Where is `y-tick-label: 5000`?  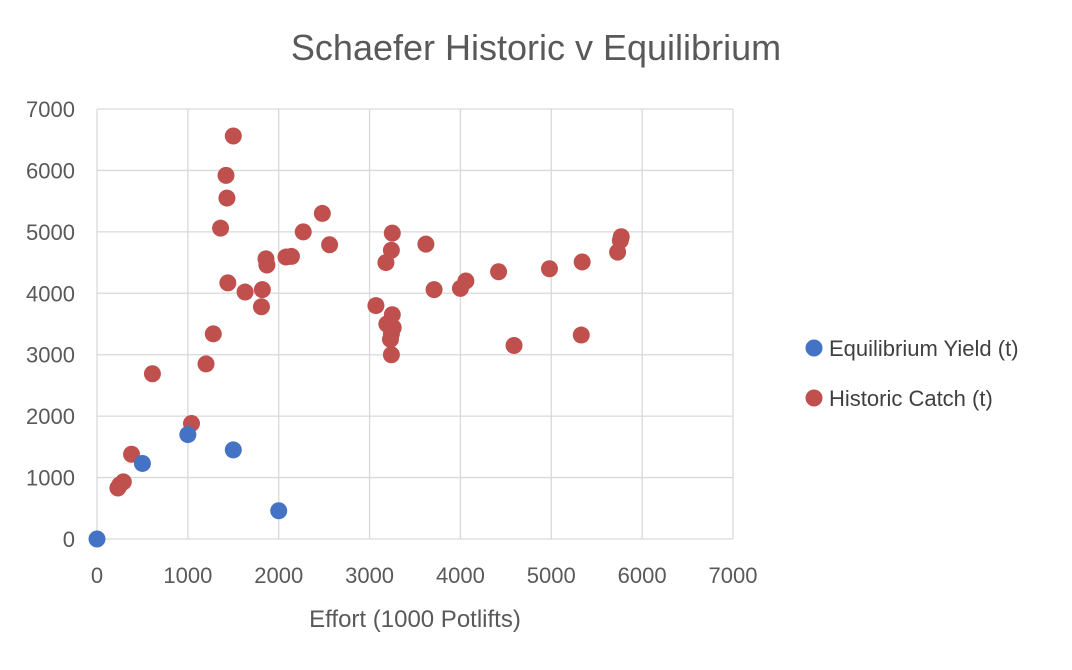
y-tick-label: 5000 is located at coordinates (50, 232).